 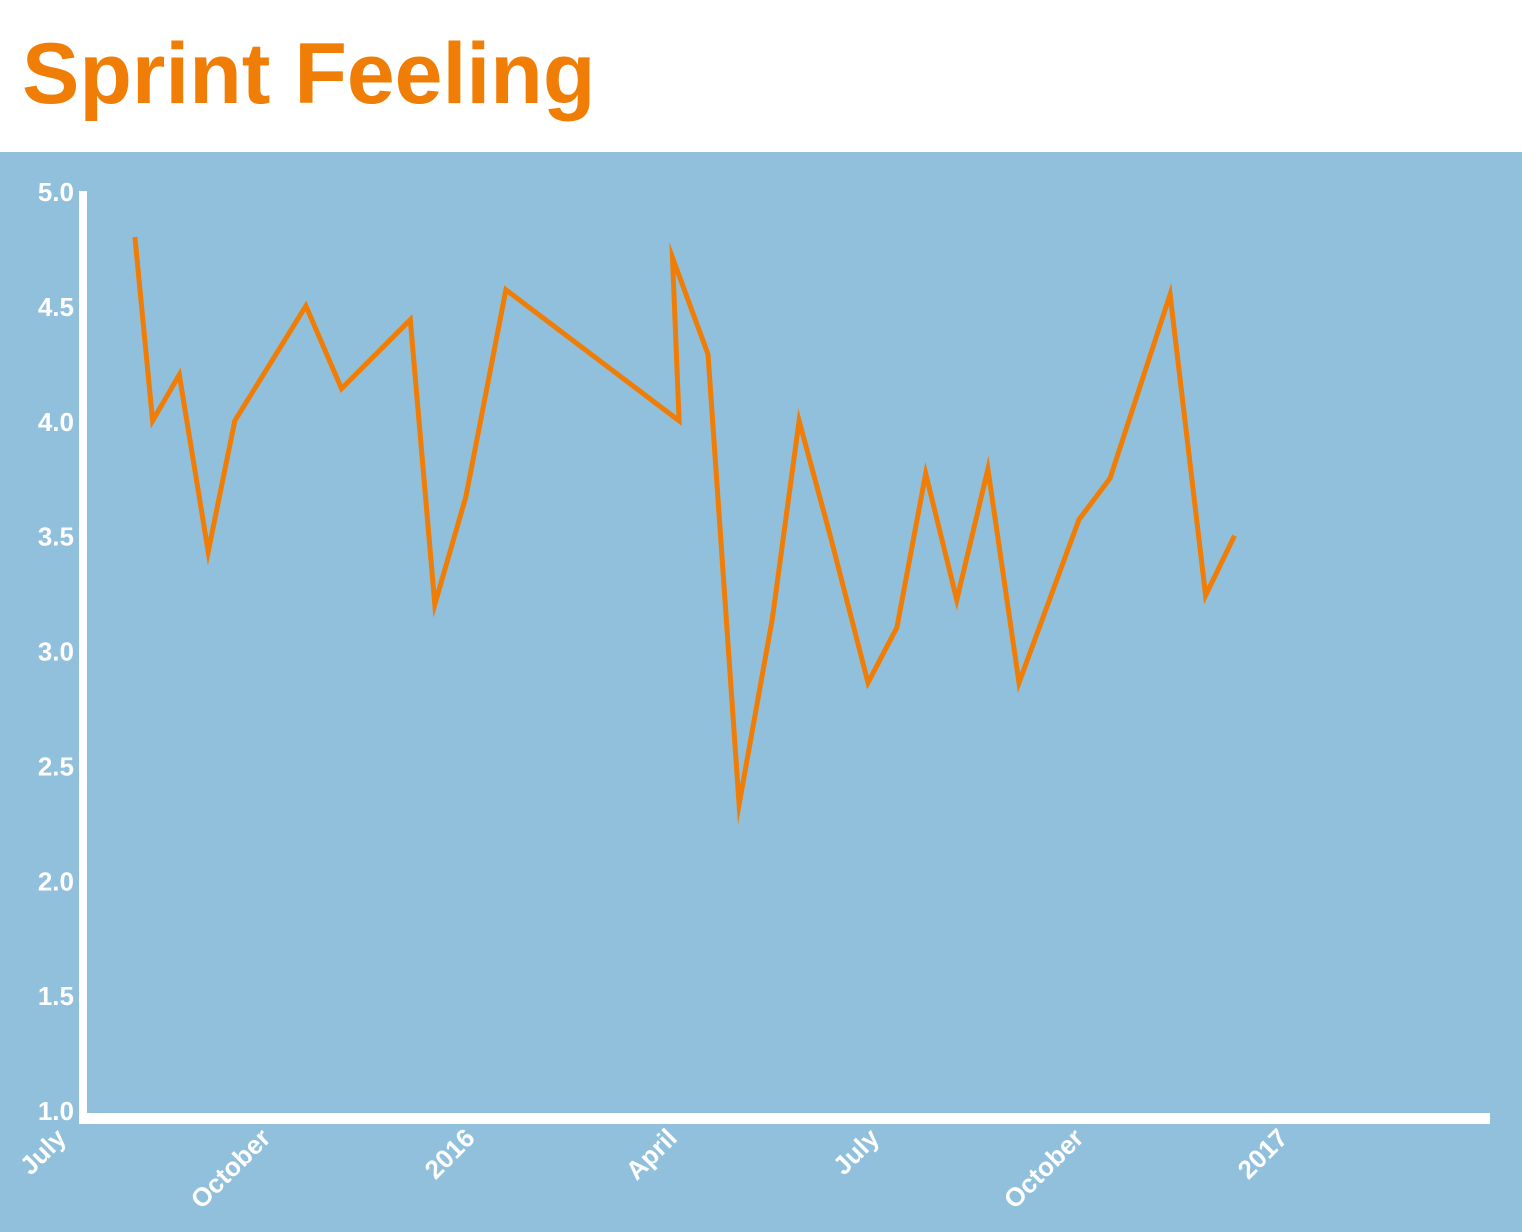 What do you see at coordinates (761, 76) in the screenshot?
I see `chart-header: Sprint Feeling` at bounding box center [761, 76].